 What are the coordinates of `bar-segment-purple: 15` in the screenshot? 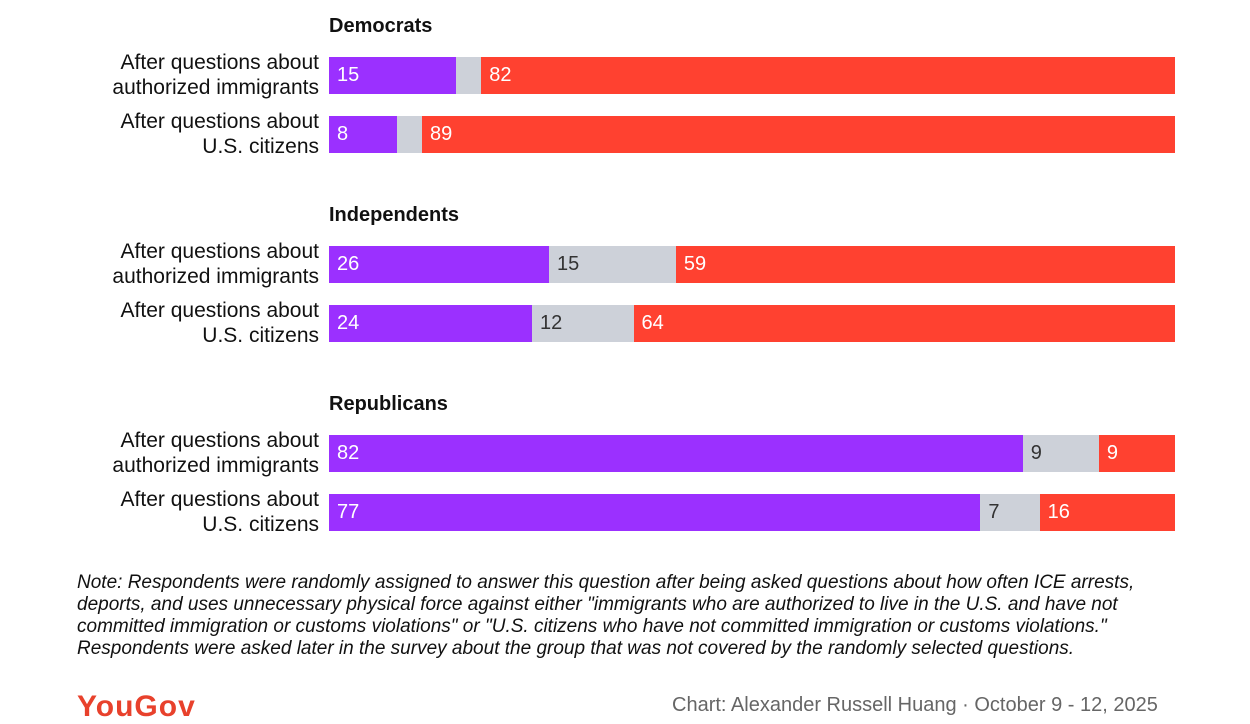 It's located at (392, 75).